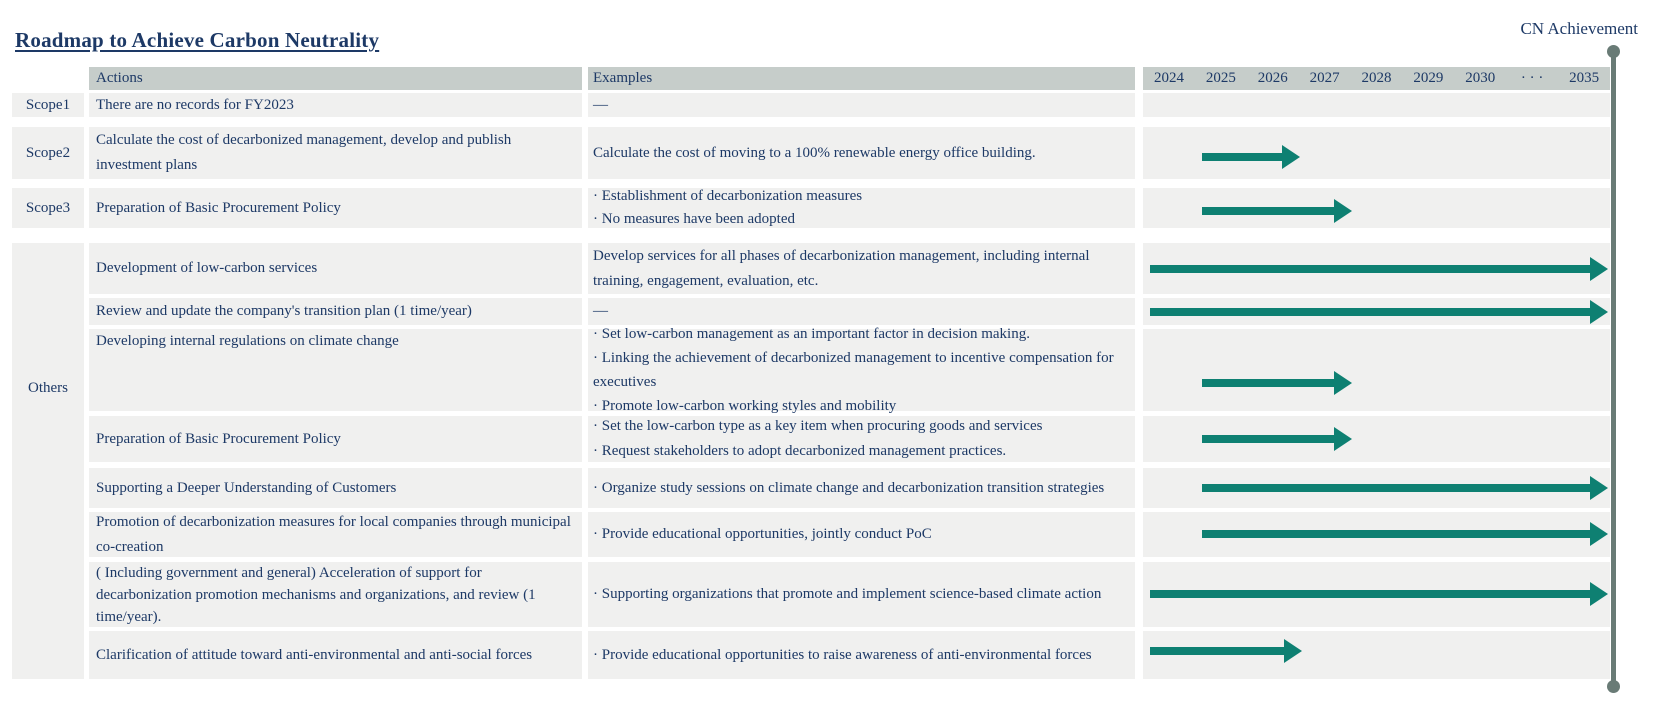  Describe the element at coordinates (1168, 78) in the screenshot. I see `year-label: 2024` at that location.